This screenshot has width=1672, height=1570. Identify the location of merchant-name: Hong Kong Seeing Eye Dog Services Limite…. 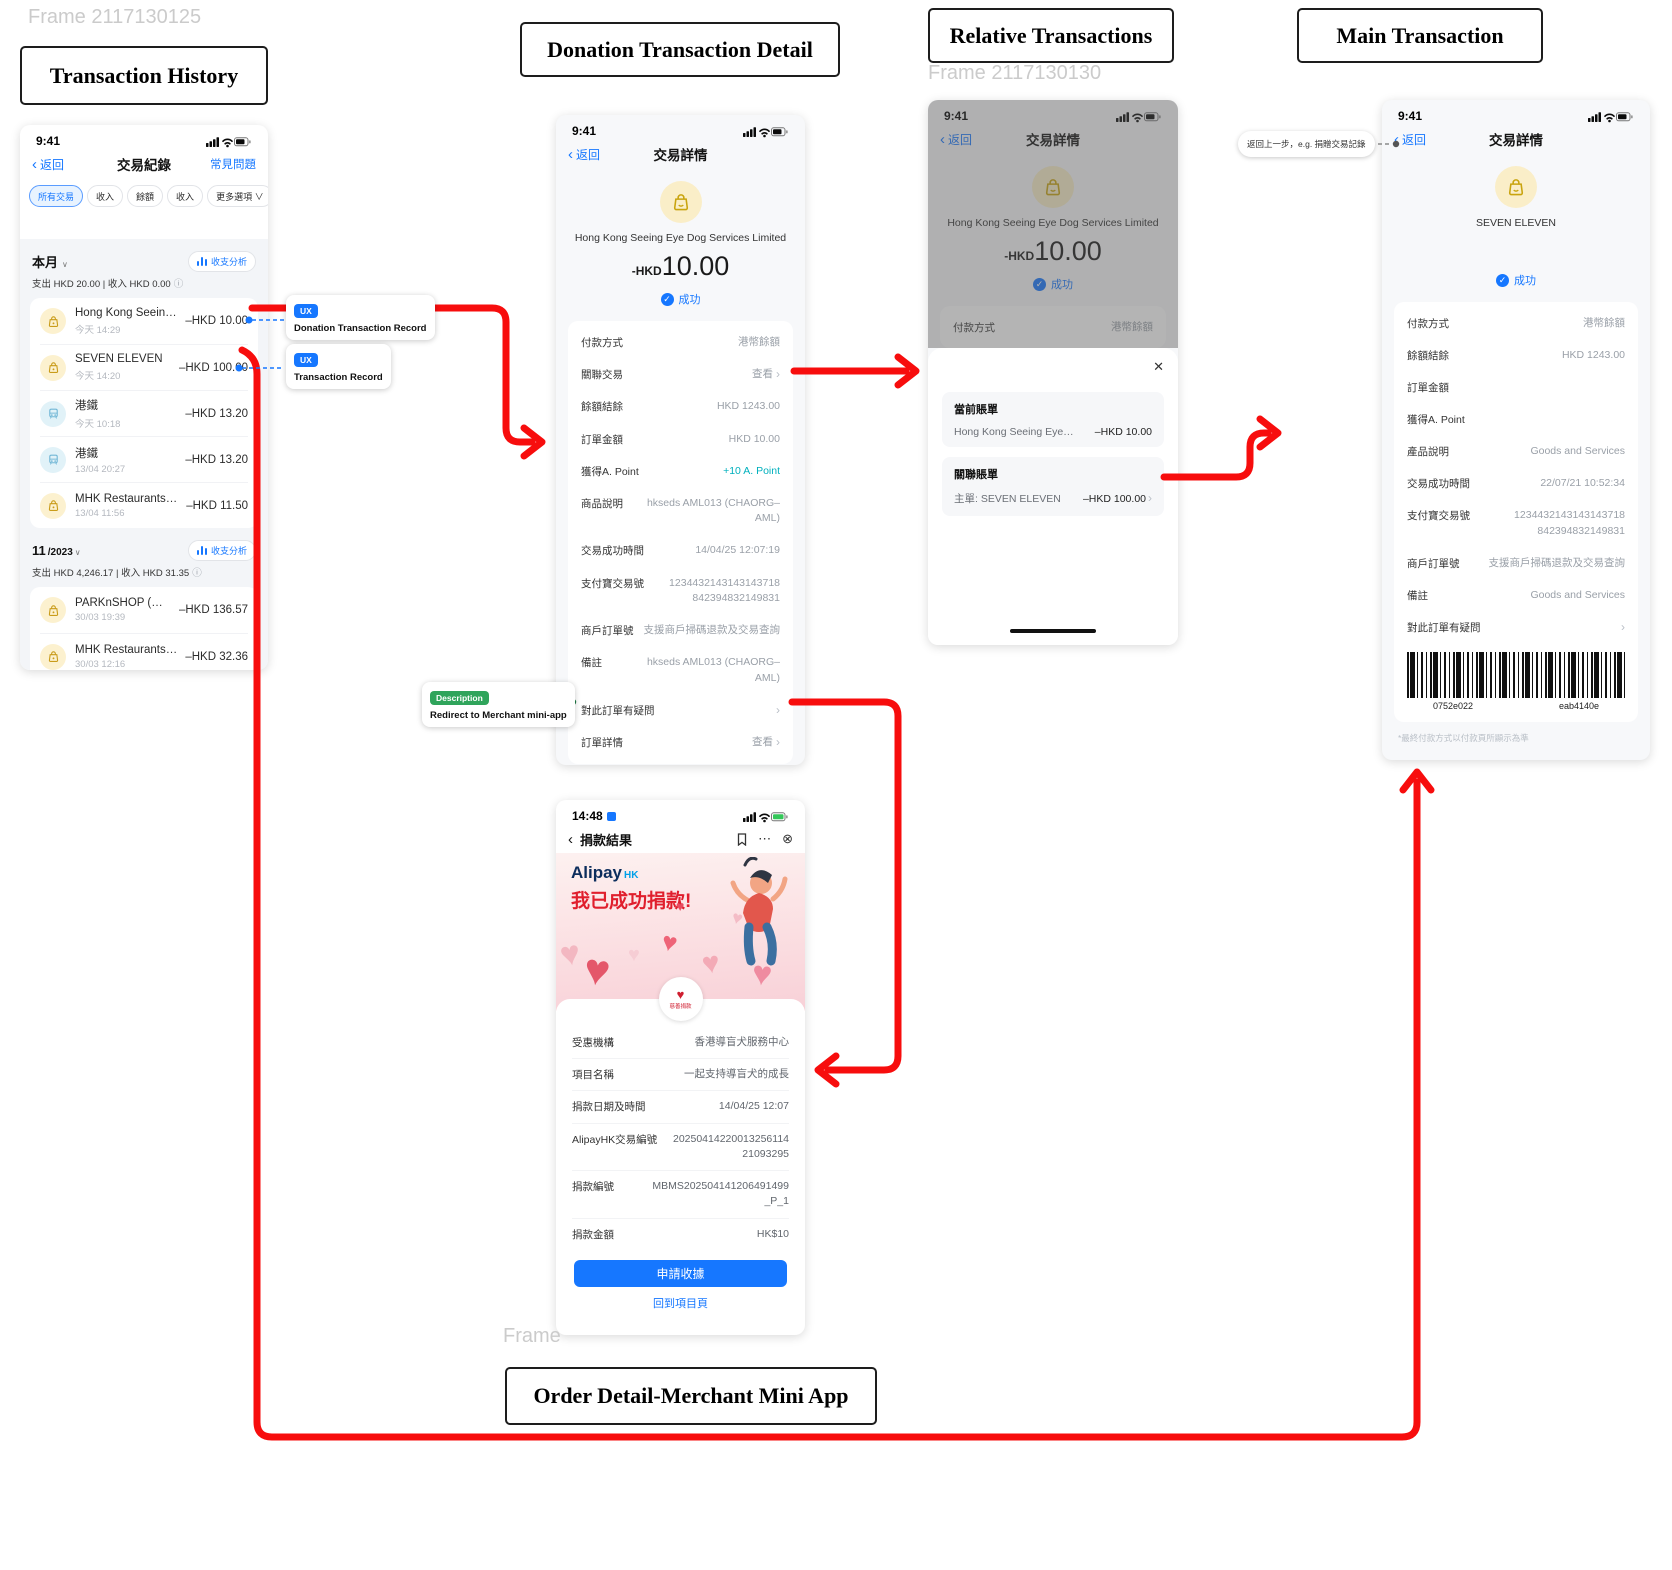
(680, 238).